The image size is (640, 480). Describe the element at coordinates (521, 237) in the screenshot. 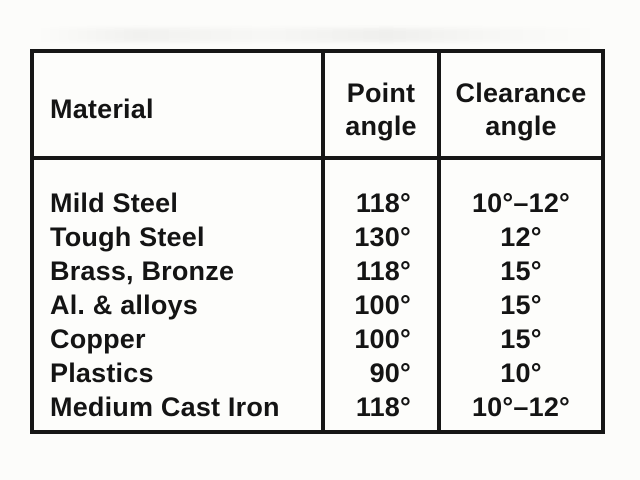

I see `table-cell-clearance-angle: 12°` at that location.